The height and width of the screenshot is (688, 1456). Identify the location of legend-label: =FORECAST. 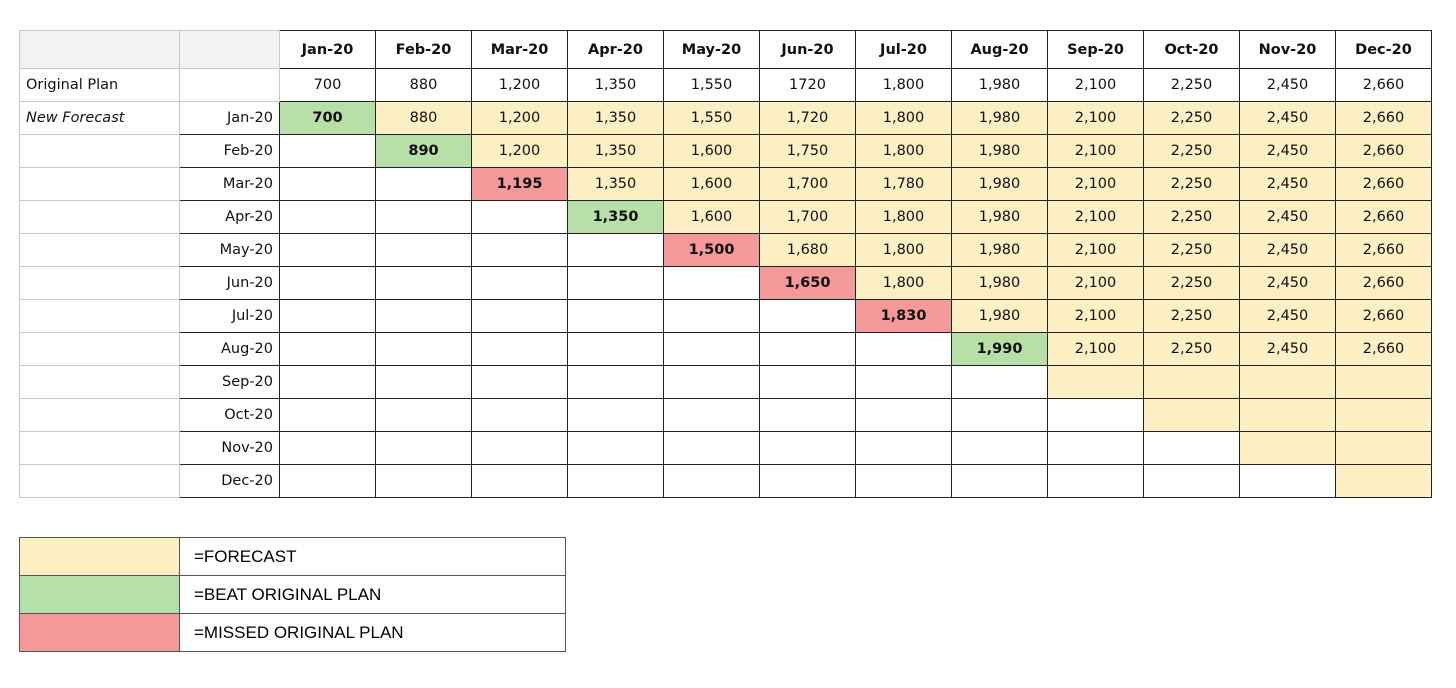
(372, 556).